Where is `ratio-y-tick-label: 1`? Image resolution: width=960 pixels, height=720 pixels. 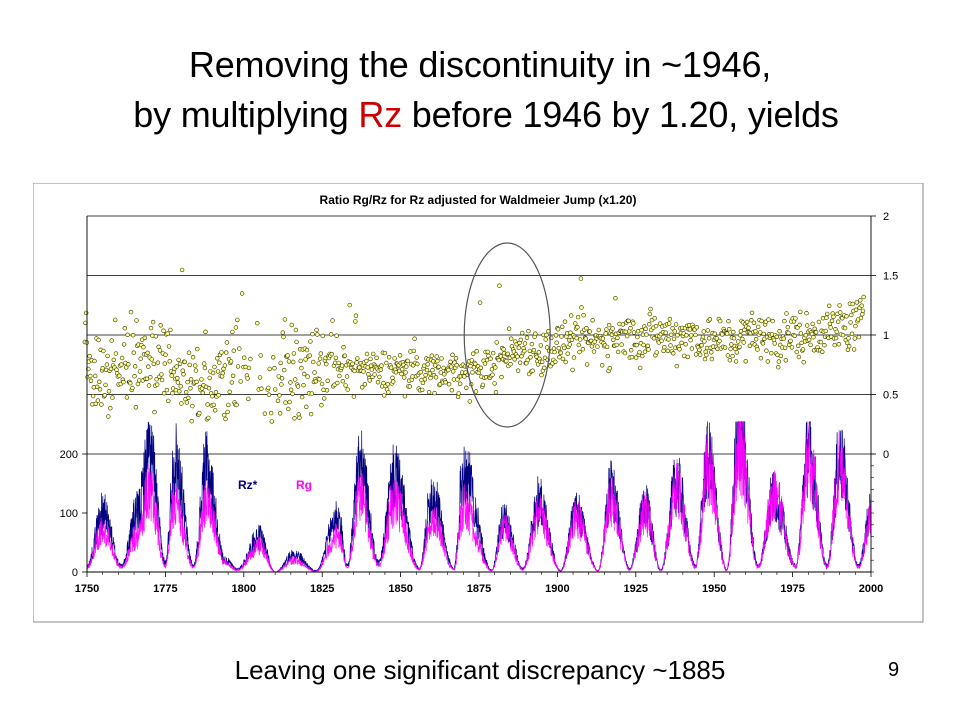 ratio-y-tick-label: 1 is located at coordinates (886, 336).